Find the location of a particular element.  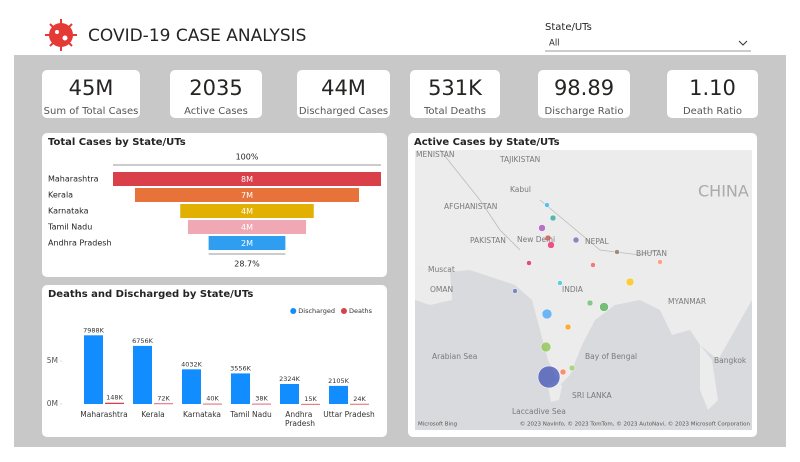

value-label: 7M is located at coordinates (247, 195).